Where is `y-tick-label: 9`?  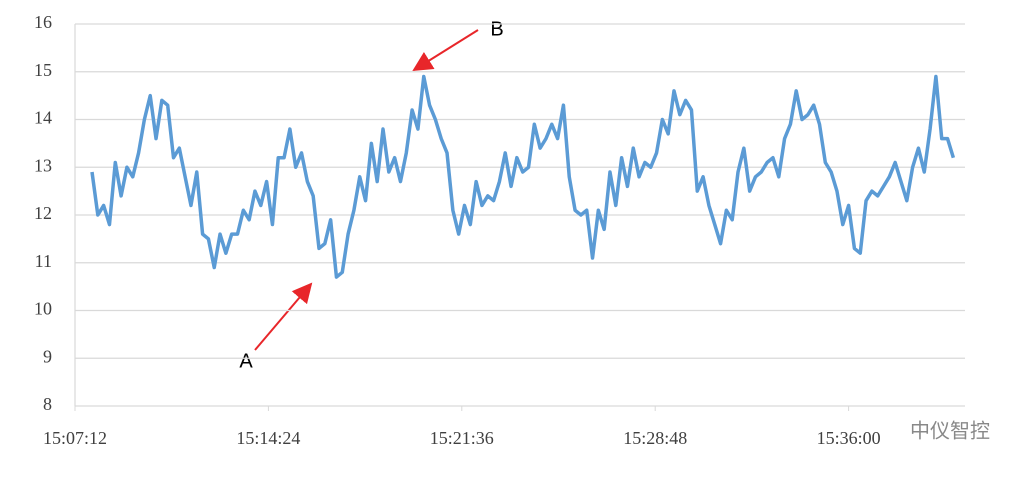
y-tick-label: 9 is located at coordinates (47, 356).